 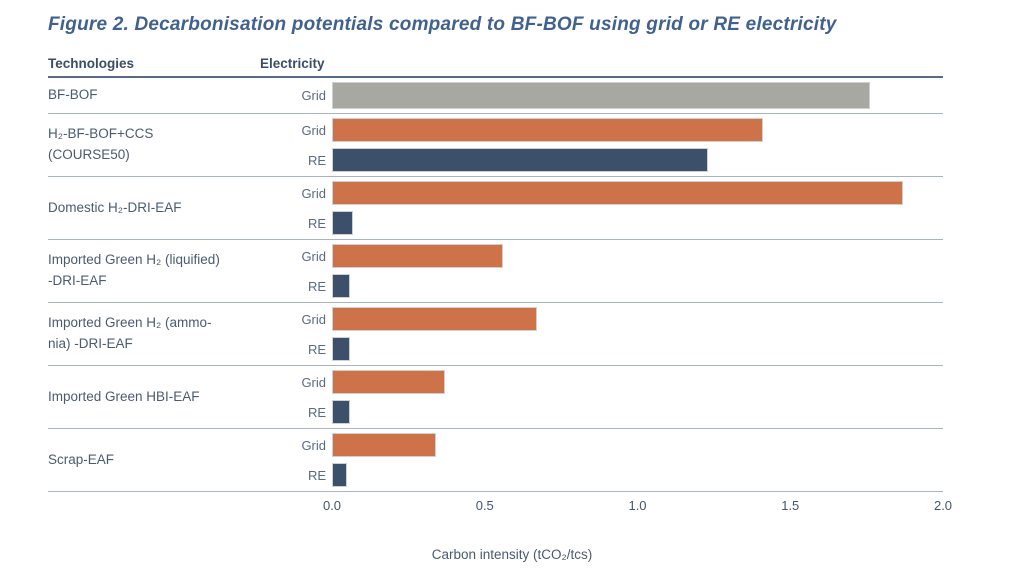 What do you see at coordinates (101, 144) in the screenshot?
I see `technology-label: H₂-BF-BOF+CCS (COURSE50)` at bounding box center [101, 144].